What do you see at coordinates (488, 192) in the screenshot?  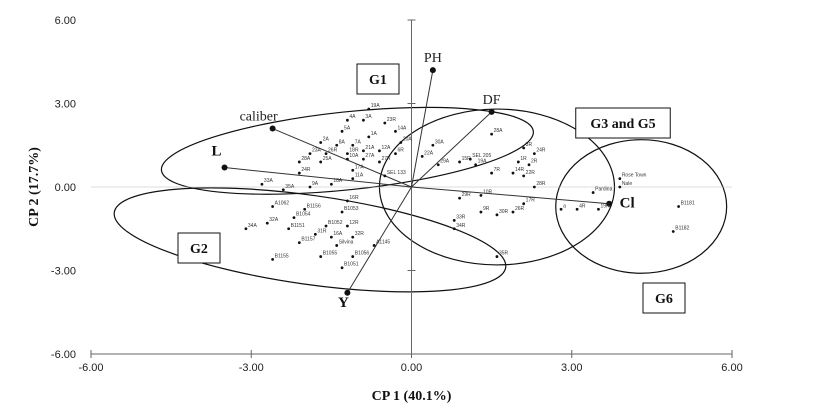 I see `observation-label: 10R` at bounding box center [488, 192].